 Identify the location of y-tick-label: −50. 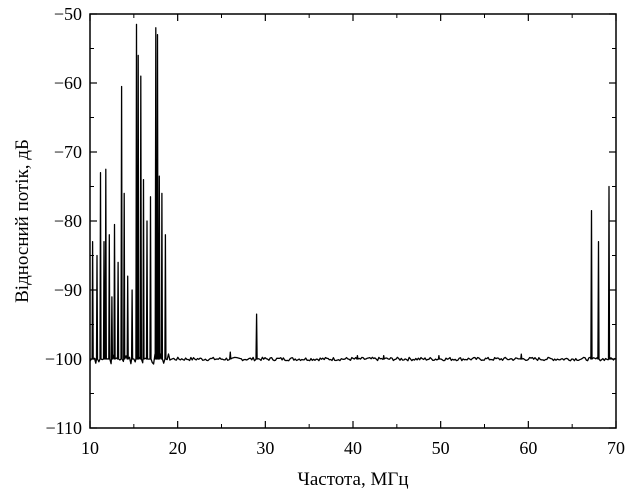
(68, 14).